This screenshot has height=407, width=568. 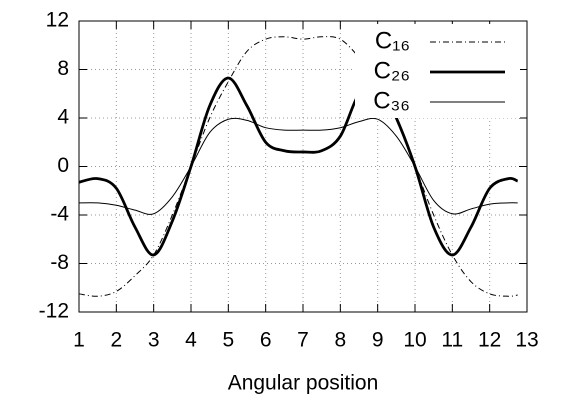 I want to click on y-tick-label: 0, so click(x=63, y=165).